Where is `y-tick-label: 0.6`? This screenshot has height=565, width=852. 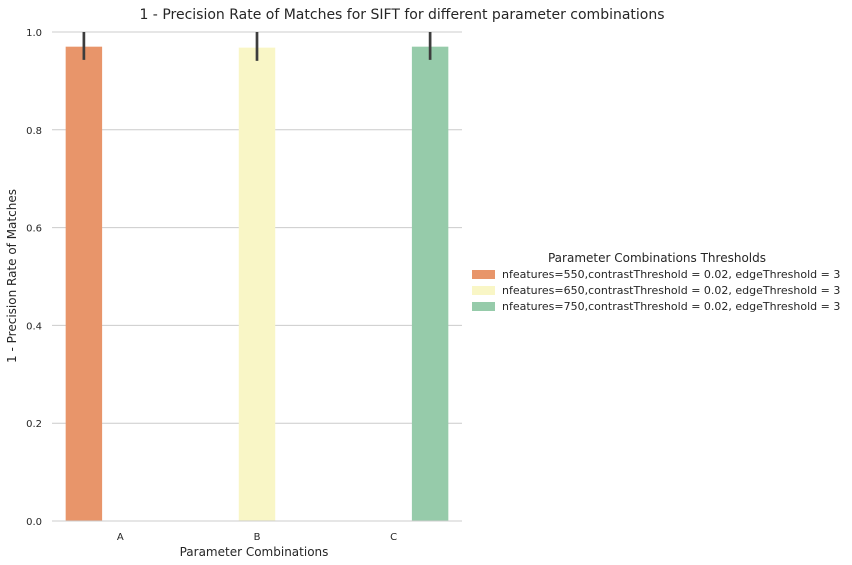
y-tick-label: 0.6 is located at coordinates (34, 229).